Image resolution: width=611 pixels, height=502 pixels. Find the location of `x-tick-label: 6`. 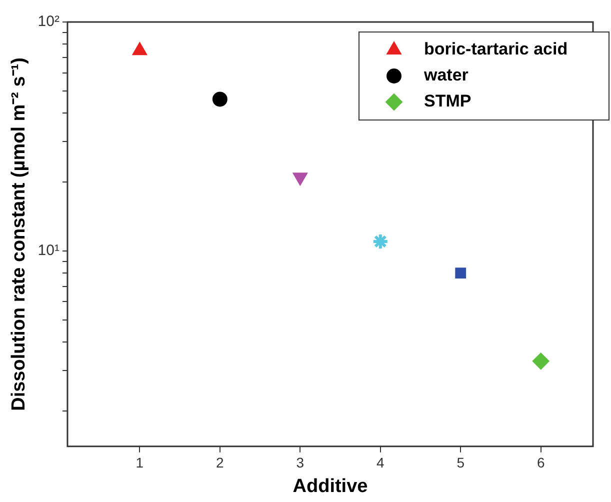

x-tick-label: 6 is located at coordinates (540, 462).